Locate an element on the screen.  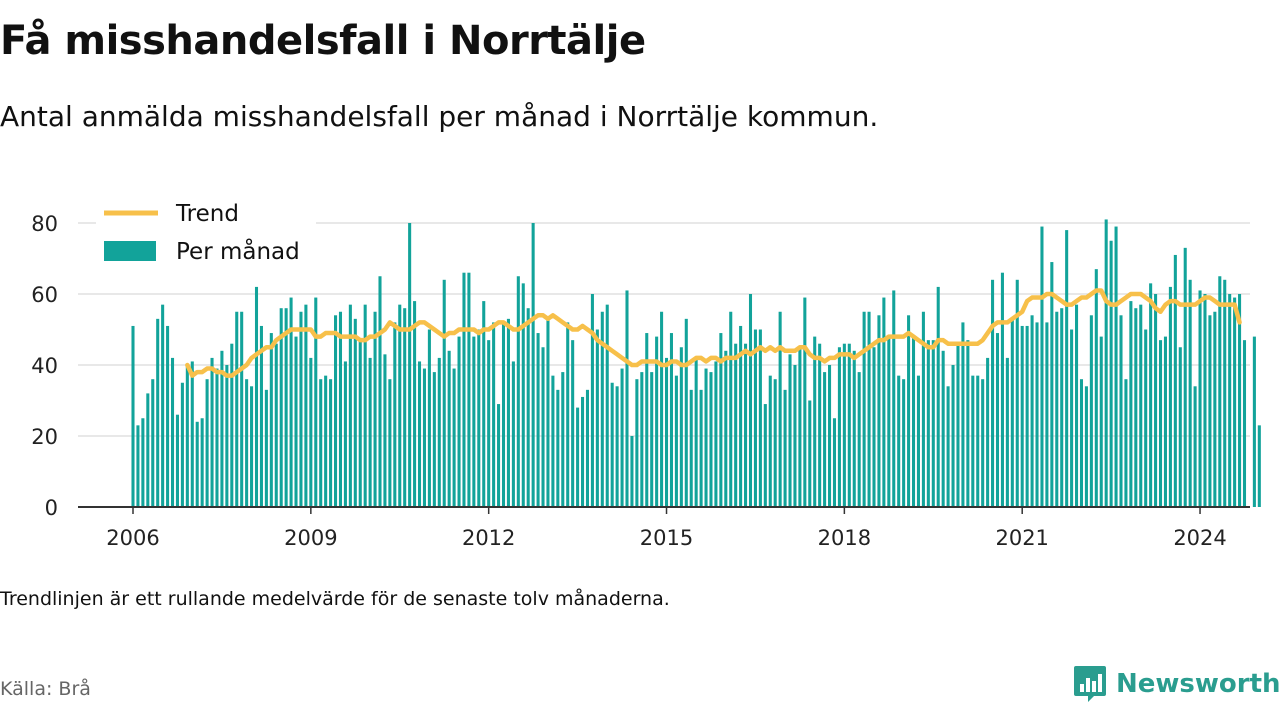
x-tick-label: 2015 is located at coordinates (666, 538).